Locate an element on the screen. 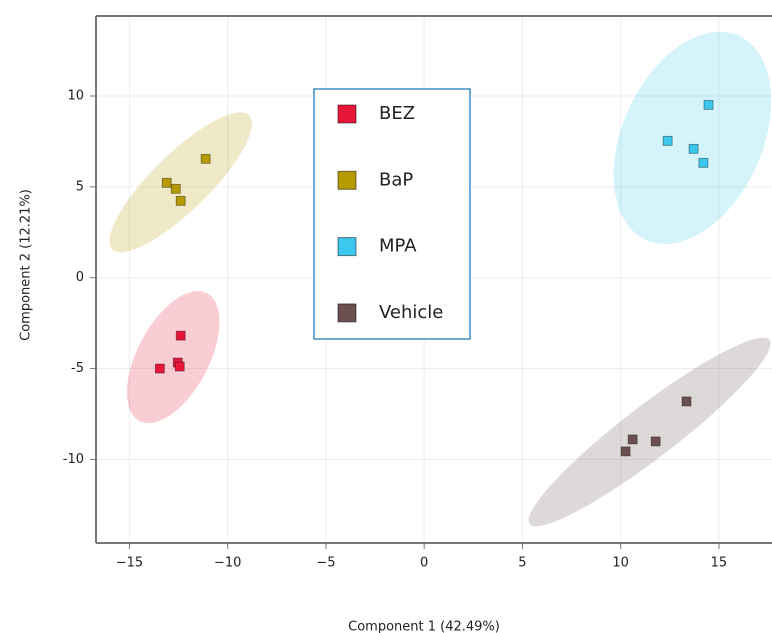 The height and width of the screenshot is (633, 772). x-tick-label: 15 is located at coordinates (719, 563).